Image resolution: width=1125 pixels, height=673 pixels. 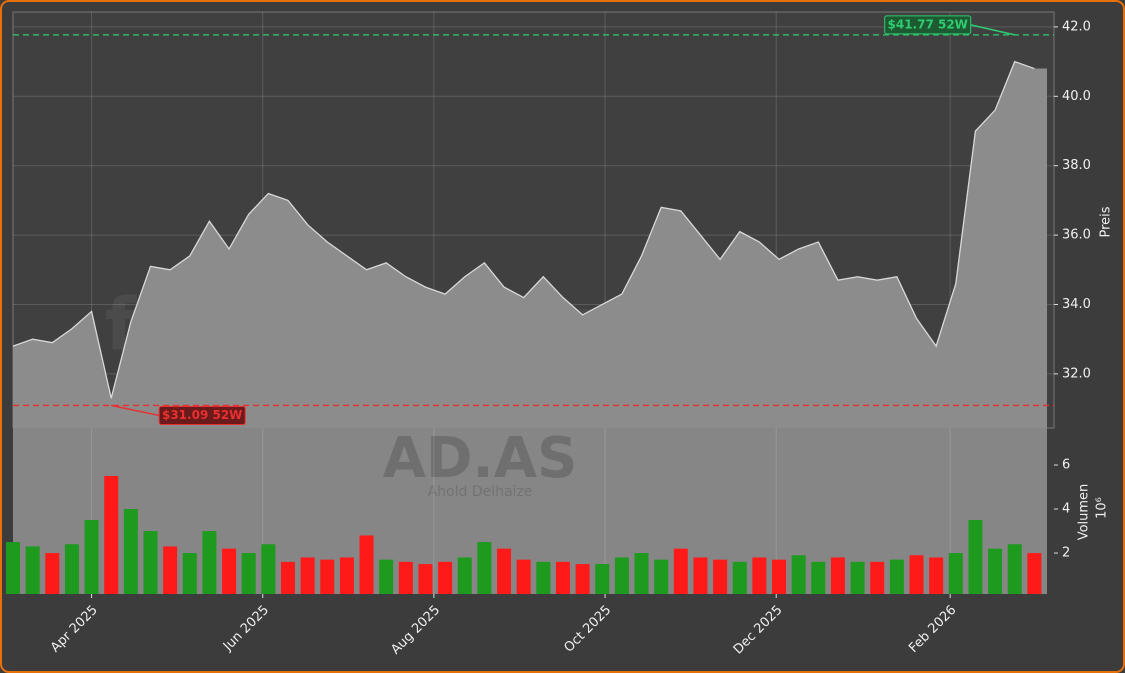 I want to click on y-axis-label: Preis, so click(x=1106, y=221).